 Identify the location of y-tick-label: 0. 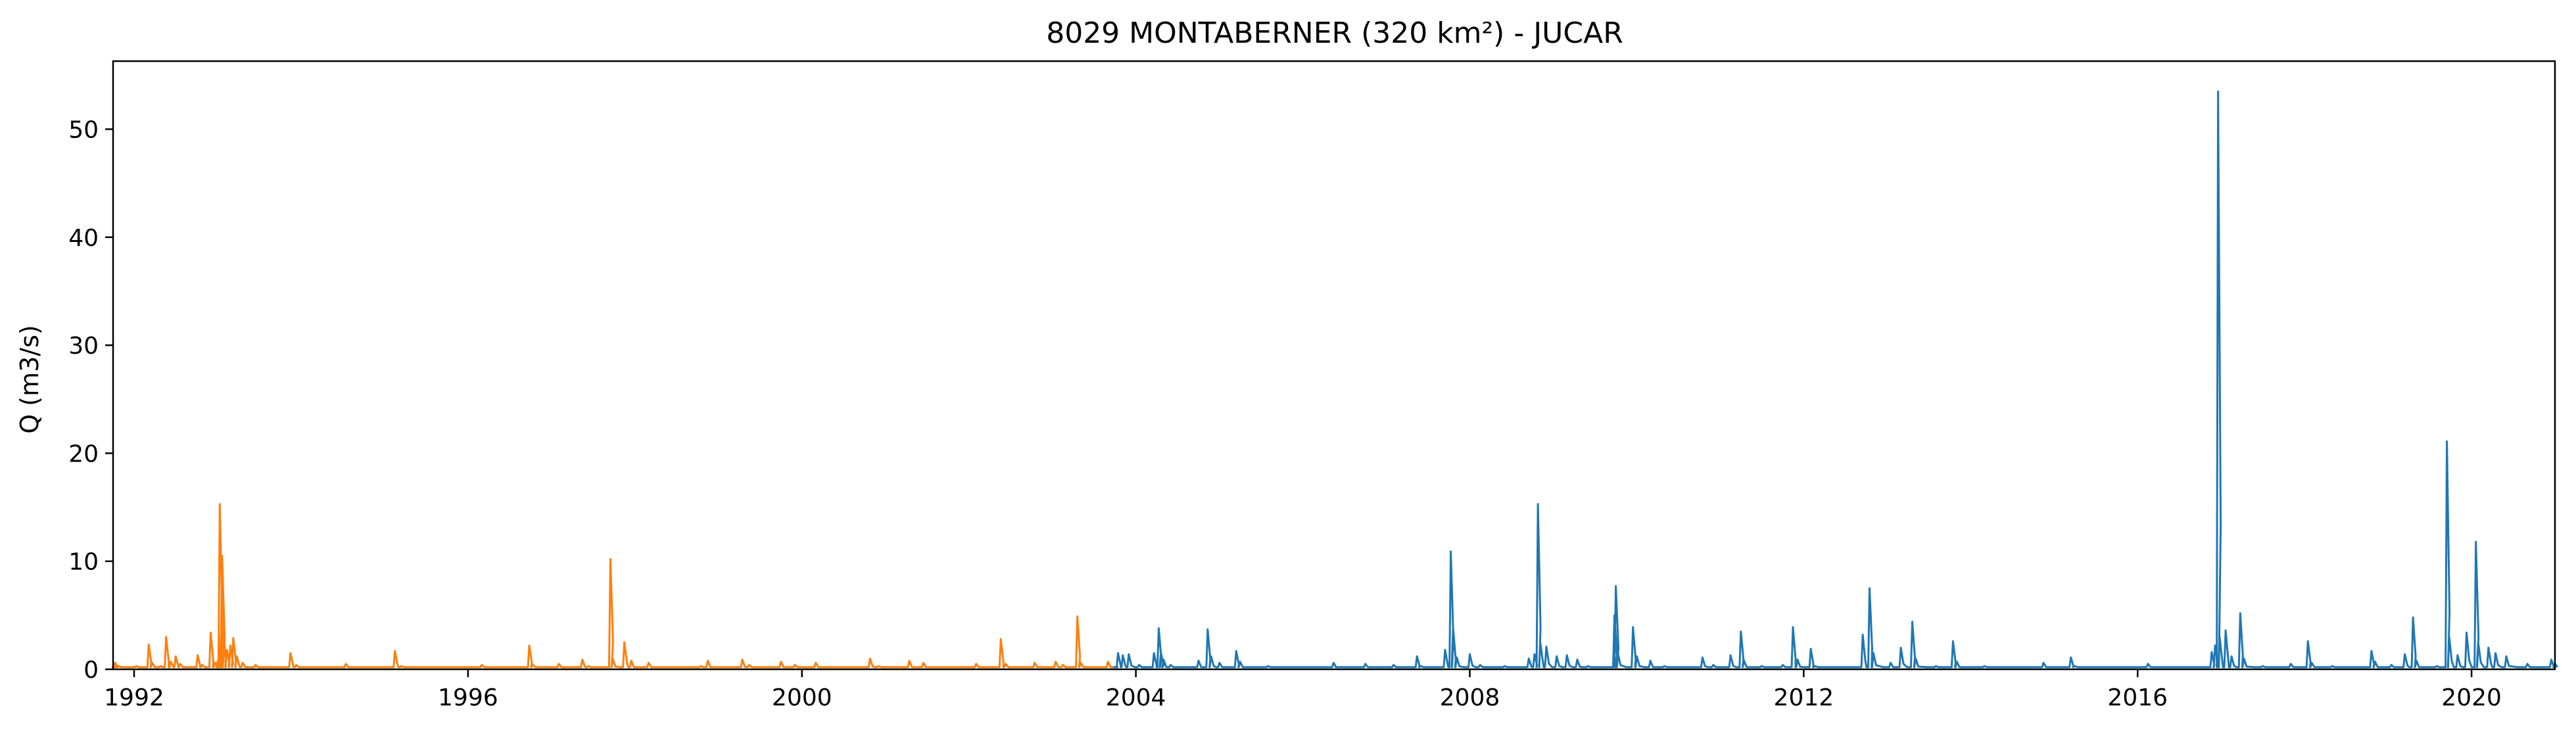
(91, 670).